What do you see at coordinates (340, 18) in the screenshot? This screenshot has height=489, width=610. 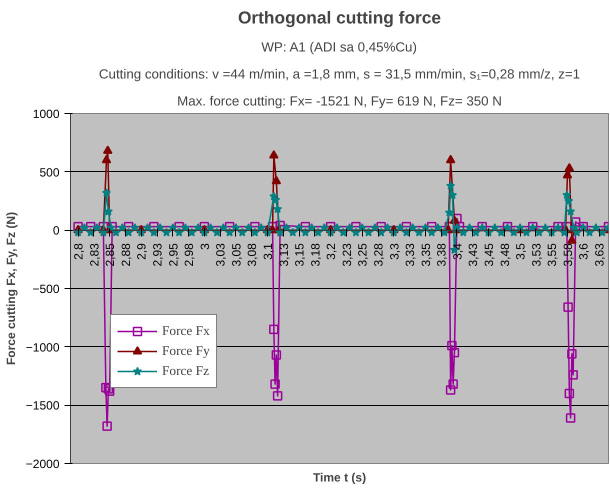 I see `chart-title: Orthogonal cutting force` at bounding box center [340, 18].